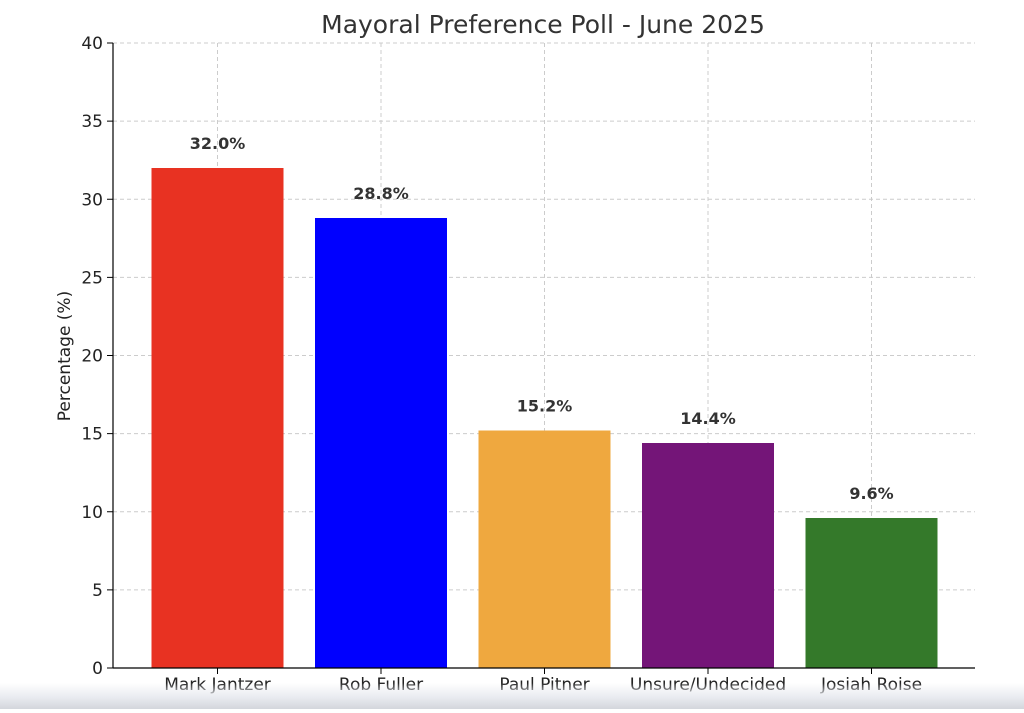  Describe the element at coordinates (97, 591) in the screenshot. I see `y-tick-label: 5` at that location.